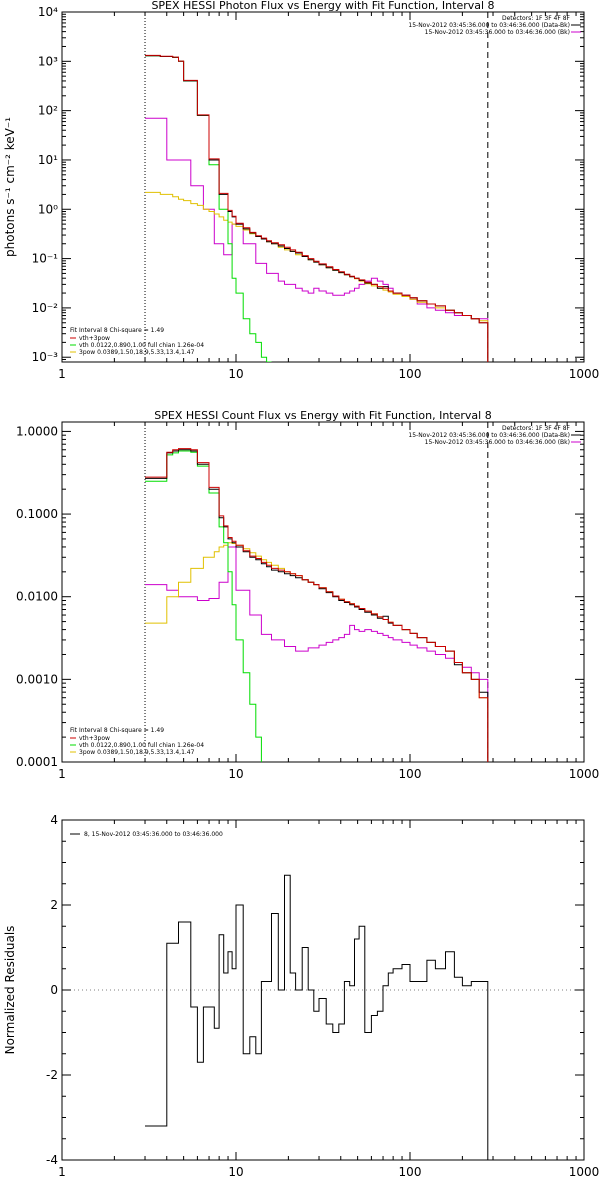 The width and height of the screenshot is (600, 1200). What do you see at coordinates (37, 679) in the screenshot?
I see `y-tick-label: 0.0010` at bounding box center [37, 679].